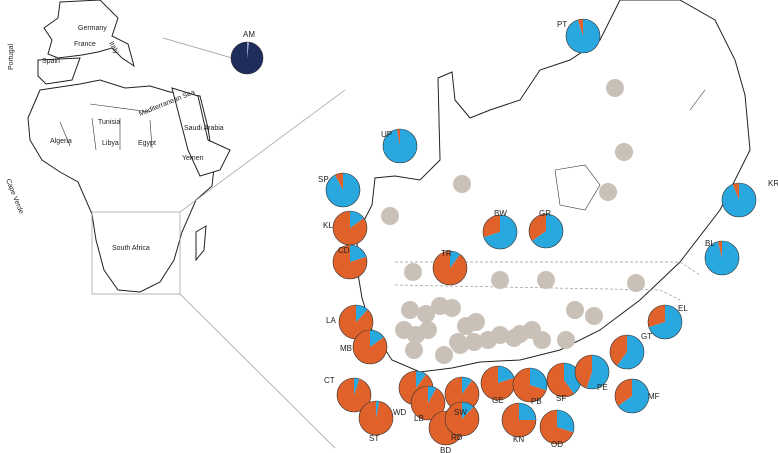 The height and width of the screenshot is (453, 778). I want to click on pie-label: OD, so click(557, 444).